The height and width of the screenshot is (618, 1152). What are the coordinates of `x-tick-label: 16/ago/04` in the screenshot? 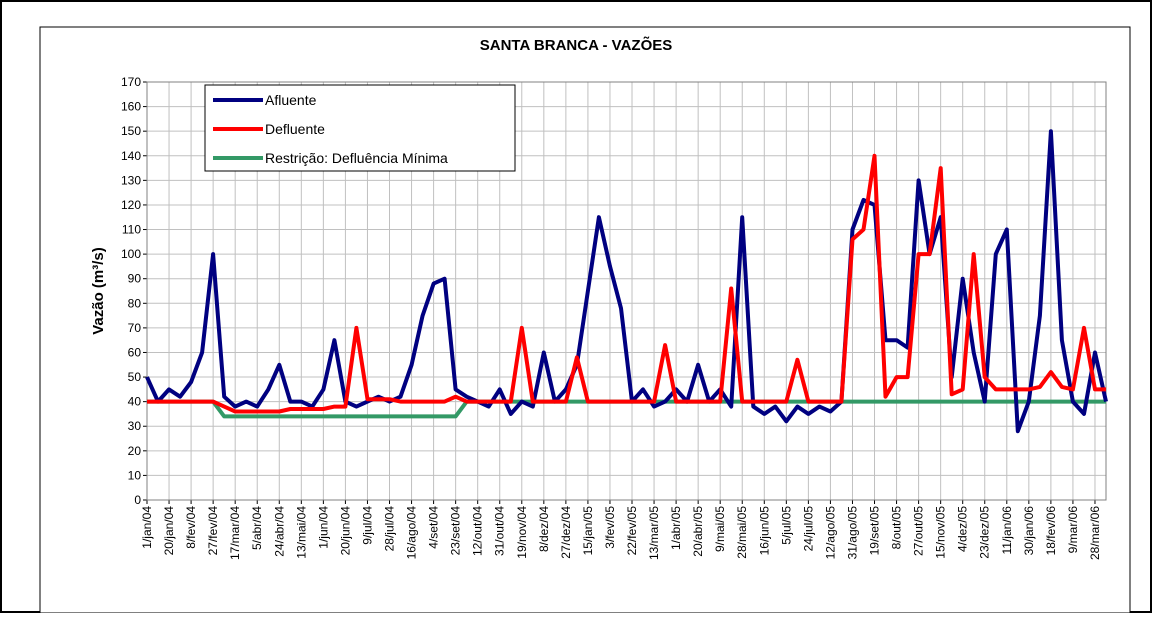 It's located at (412, 533).